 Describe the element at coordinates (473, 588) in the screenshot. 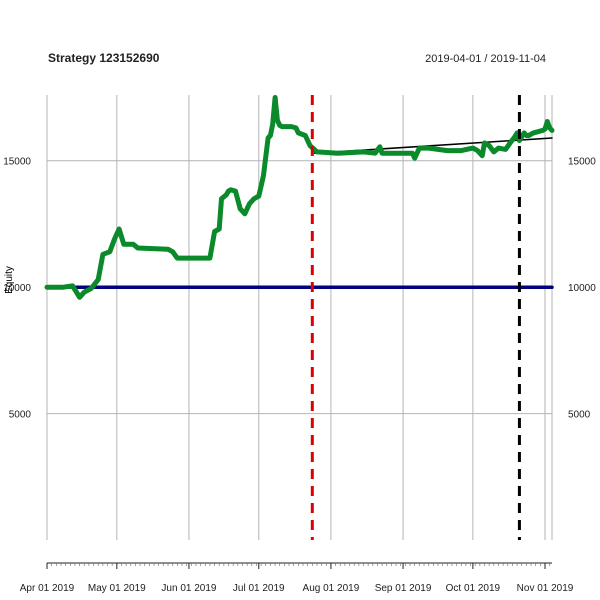

I see `x-tick-label: Oct 01 2019` at that location.